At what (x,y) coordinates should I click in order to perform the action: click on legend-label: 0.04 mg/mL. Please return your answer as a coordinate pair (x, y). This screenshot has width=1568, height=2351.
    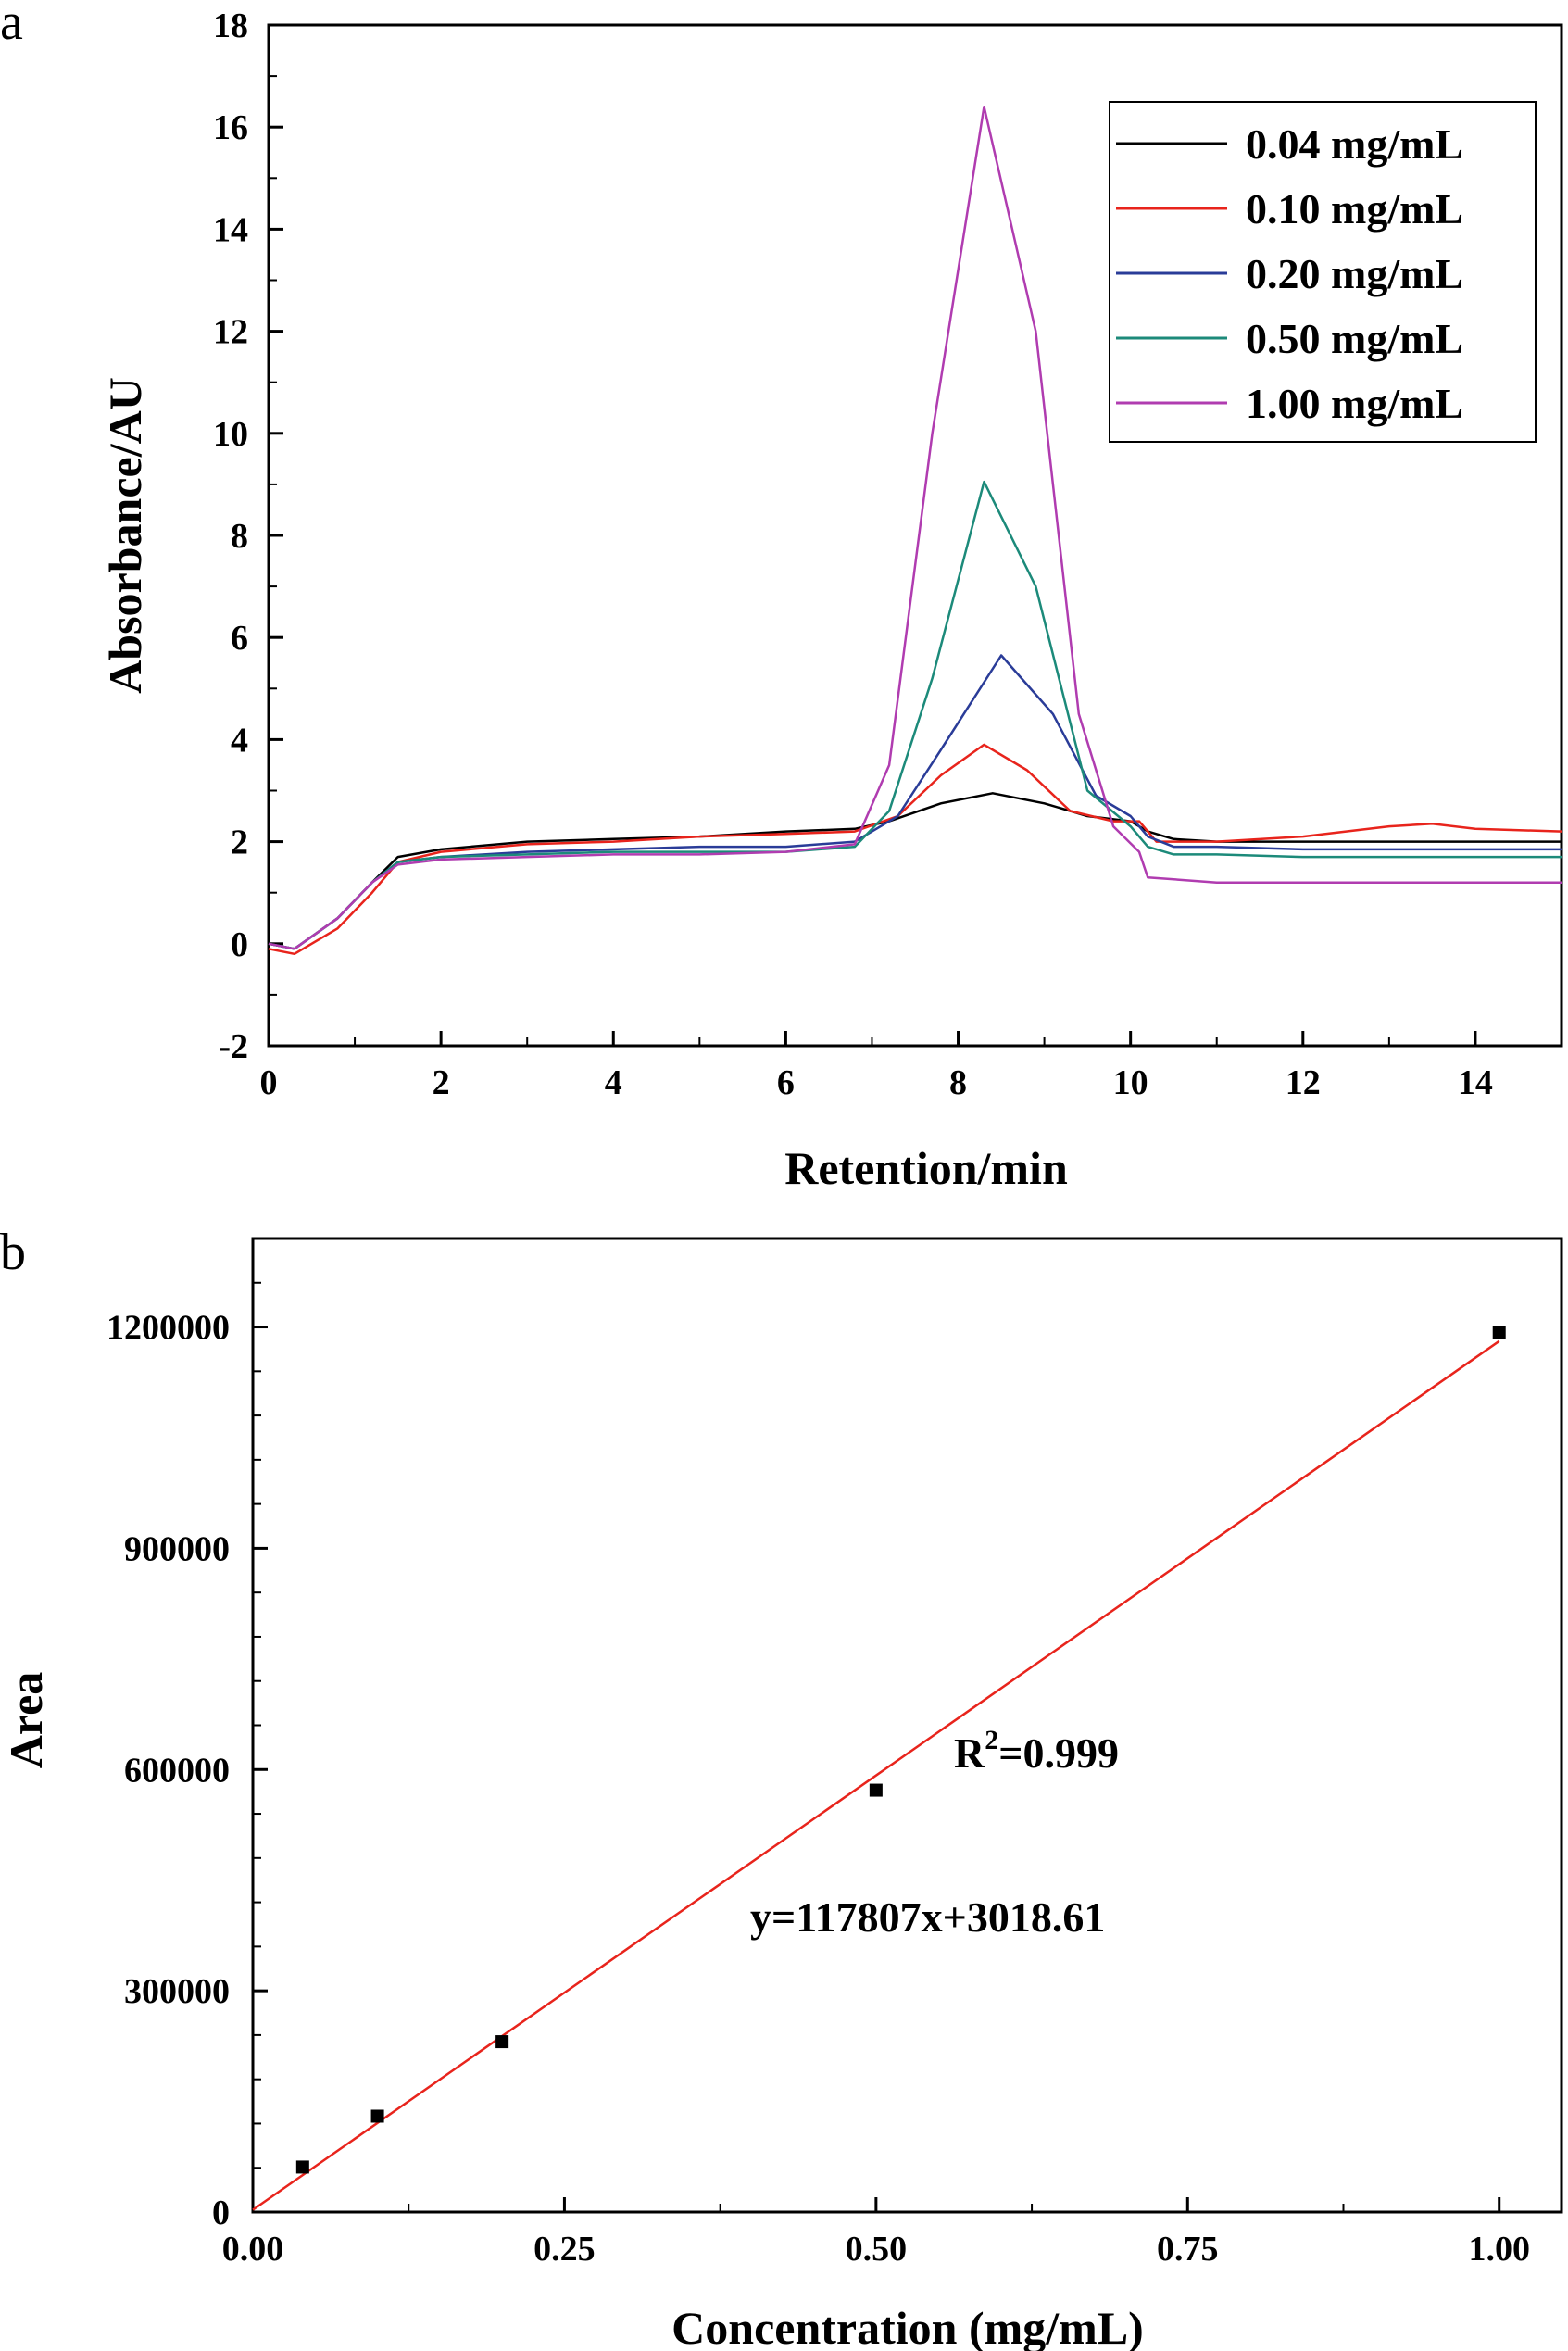
    Looking at the image, I should click on (1354, 144).